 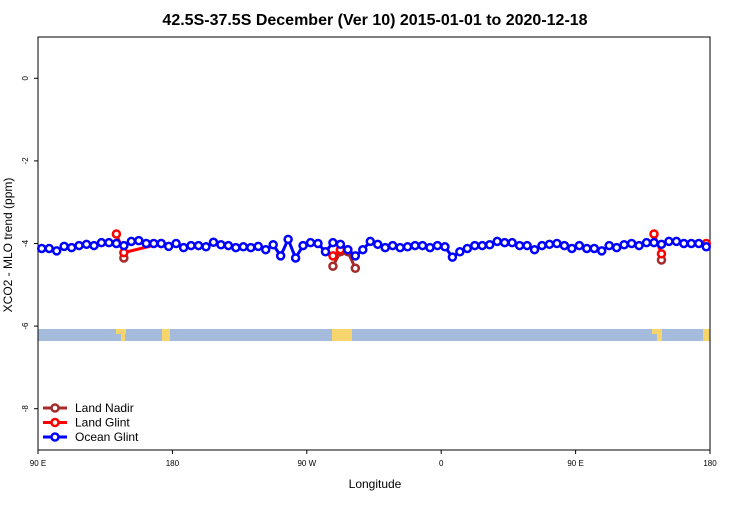 What do you see at coordinates (497, 260) in the screenshot?
I see `series-line` at bounding box center [497, 260].